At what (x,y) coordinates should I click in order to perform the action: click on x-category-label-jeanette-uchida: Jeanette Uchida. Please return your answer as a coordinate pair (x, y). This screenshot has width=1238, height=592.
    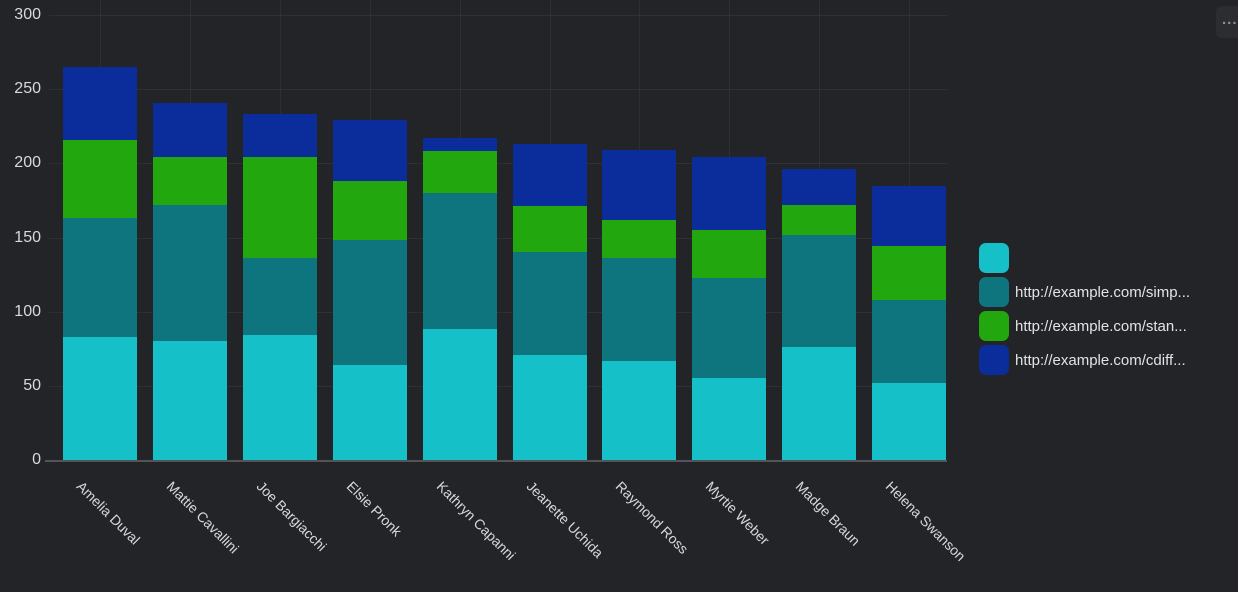
    Looking at the image, I should click on (565, 519).